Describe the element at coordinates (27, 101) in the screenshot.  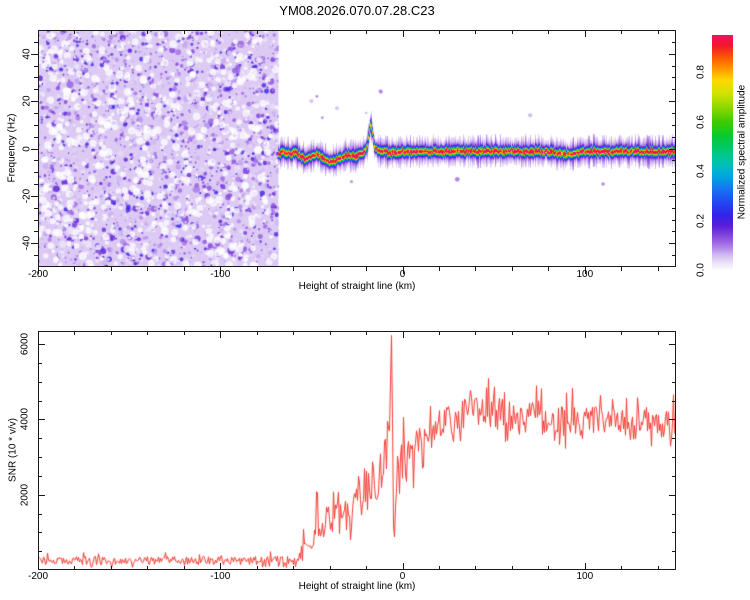
I see `y-tick-label: 20` at that location.